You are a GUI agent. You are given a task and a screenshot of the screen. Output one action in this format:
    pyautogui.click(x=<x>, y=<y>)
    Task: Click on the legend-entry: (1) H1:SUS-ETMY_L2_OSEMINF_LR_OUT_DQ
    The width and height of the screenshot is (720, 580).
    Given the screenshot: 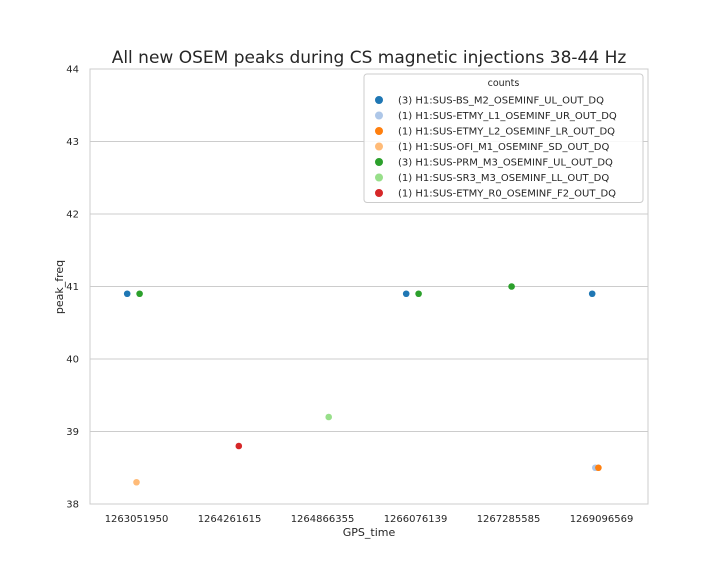 What is the action you would take?
    pyautogui.click(x=506, y=132)
    